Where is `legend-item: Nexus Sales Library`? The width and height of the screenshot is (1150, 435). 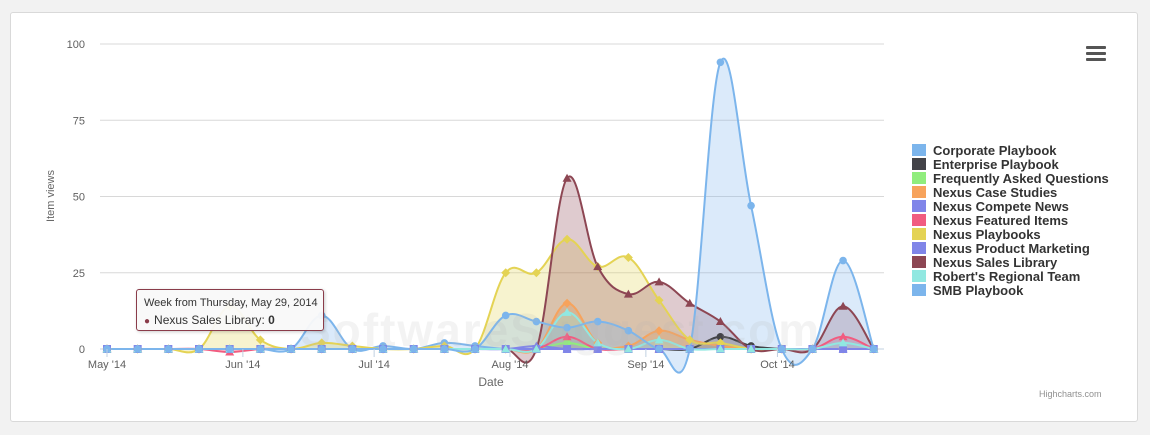
legend-item: Nexus Sales Library is located at coordinates (1010, 262).